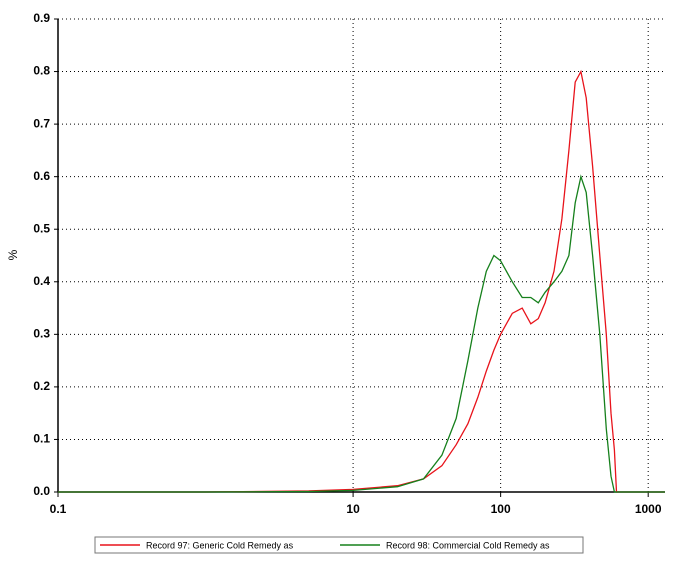 The width and height of the screenshot is (686, 574). I want to click on x-tick-label: 100, so click(501, 509).